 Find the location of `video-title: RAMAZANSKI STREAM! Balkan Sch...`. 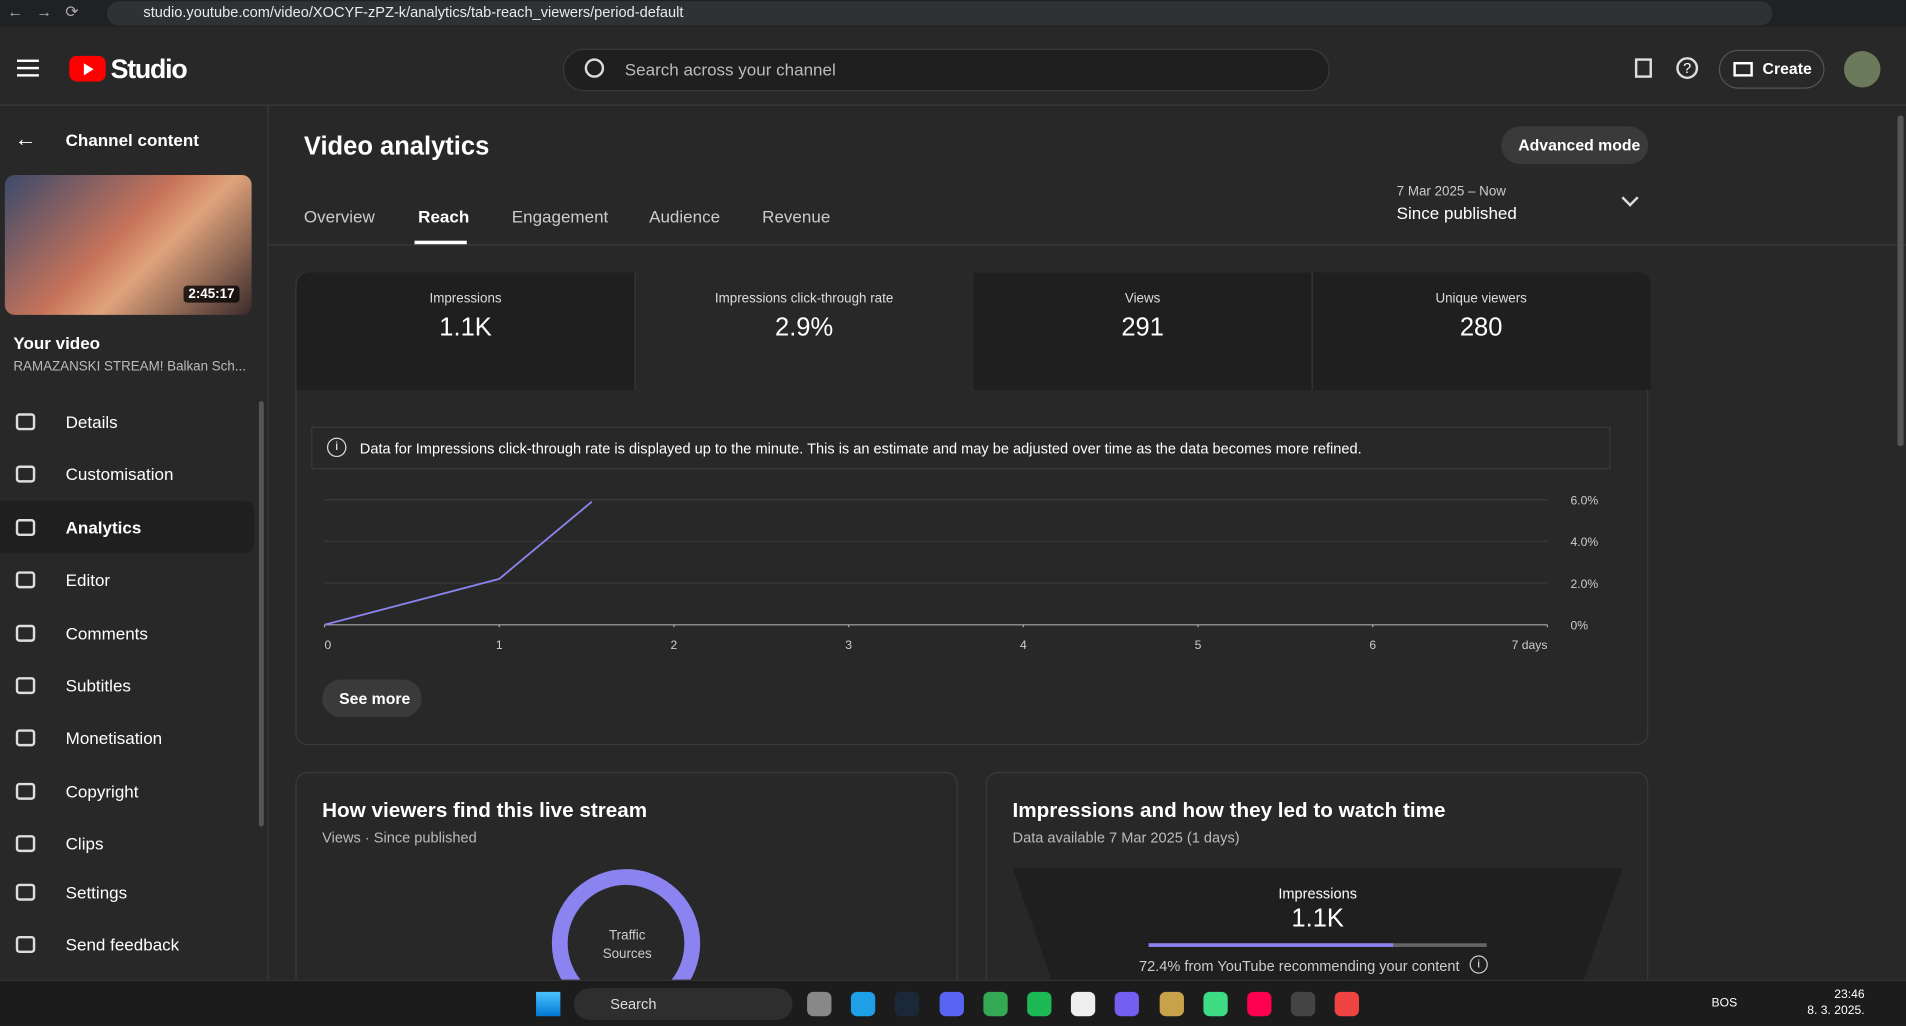

video-title: RAMAZANSKI STREAM! Balkan Sch... is located at coordinates (129, 367).